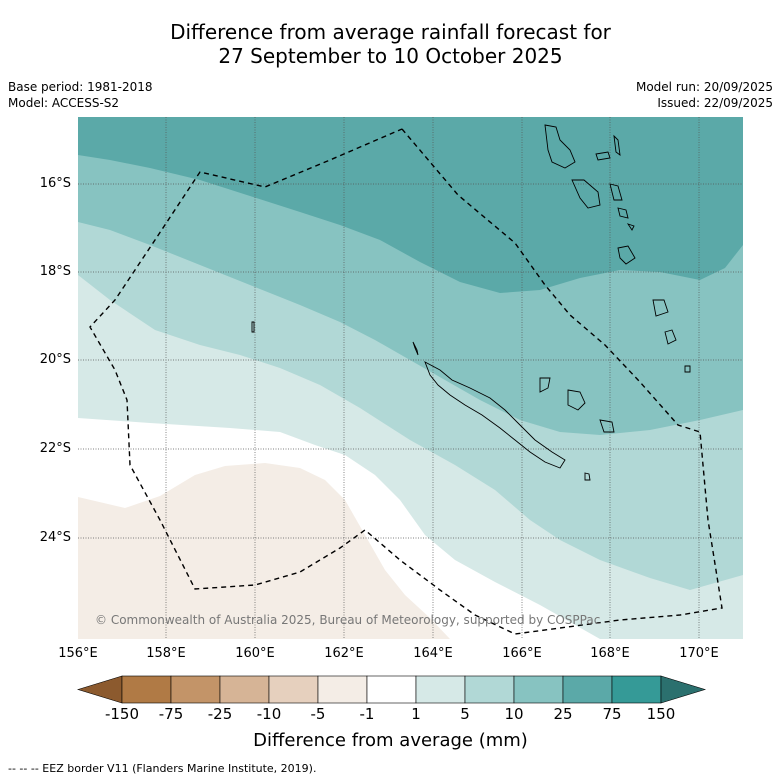  Describe the element at coordinates (563, 714) in the screenshot. I see `cb-label: 25` at that location.